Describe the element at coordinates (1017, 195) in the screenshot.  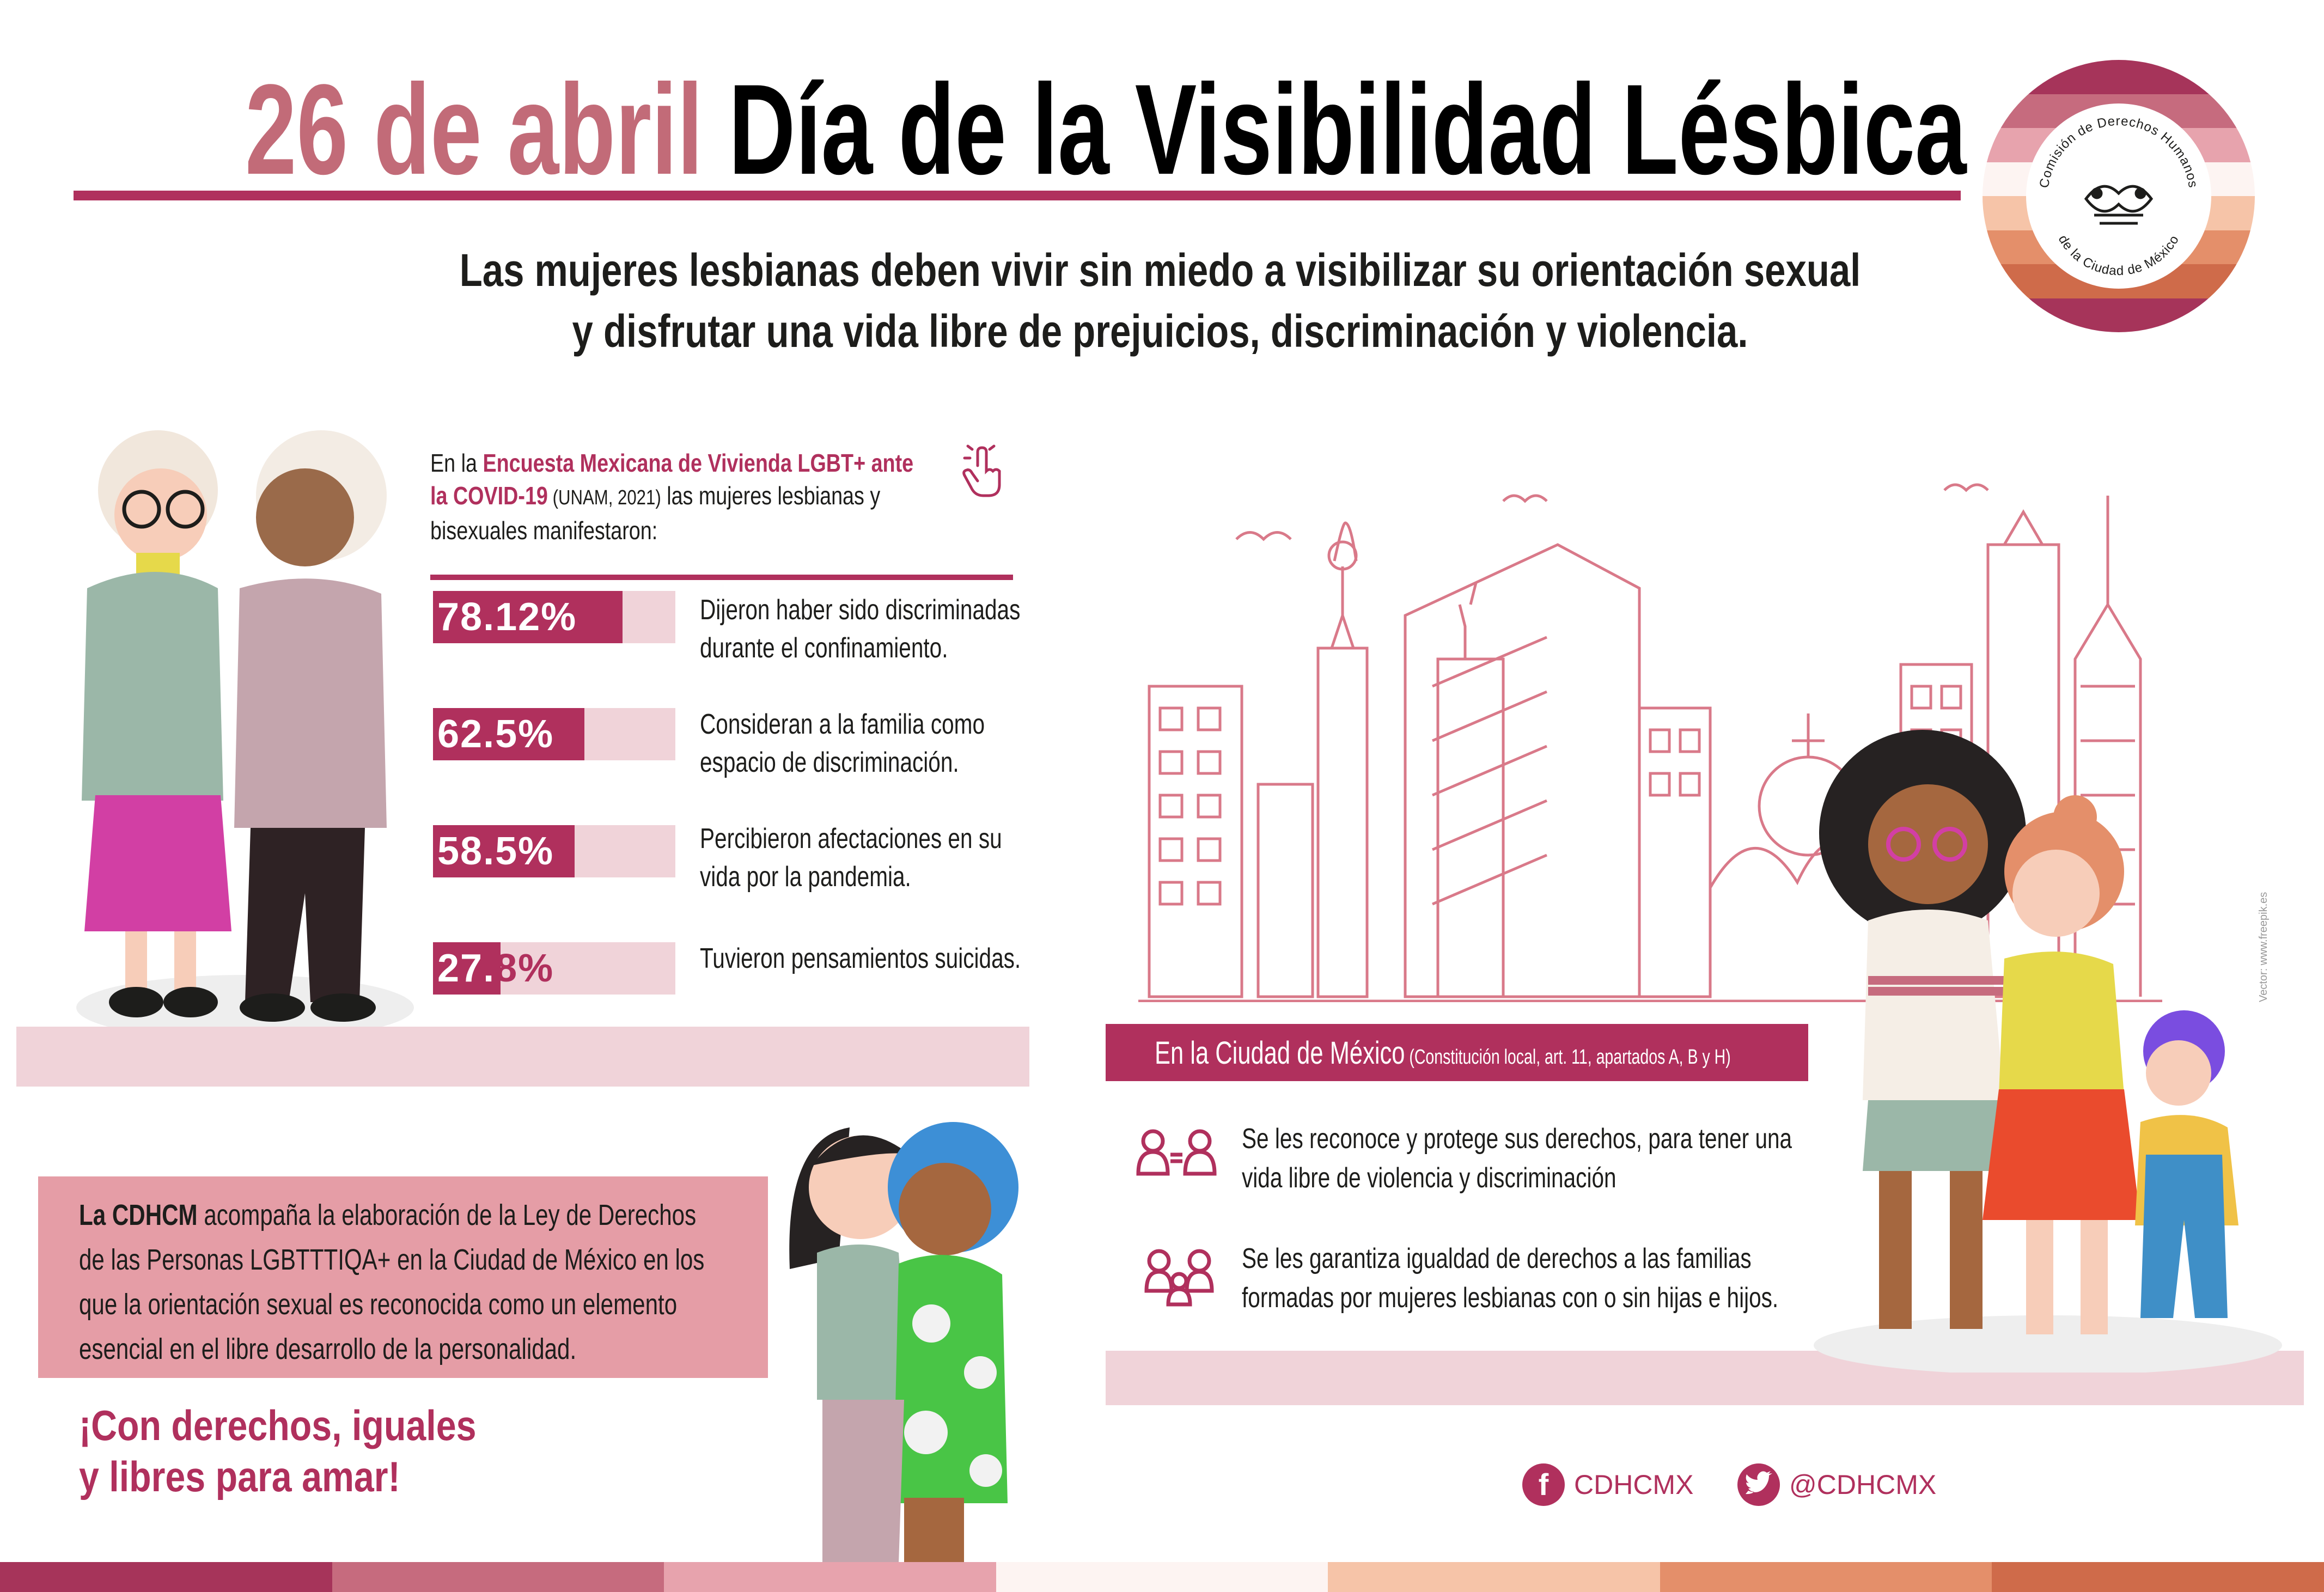
I see `title-divider` at that location.